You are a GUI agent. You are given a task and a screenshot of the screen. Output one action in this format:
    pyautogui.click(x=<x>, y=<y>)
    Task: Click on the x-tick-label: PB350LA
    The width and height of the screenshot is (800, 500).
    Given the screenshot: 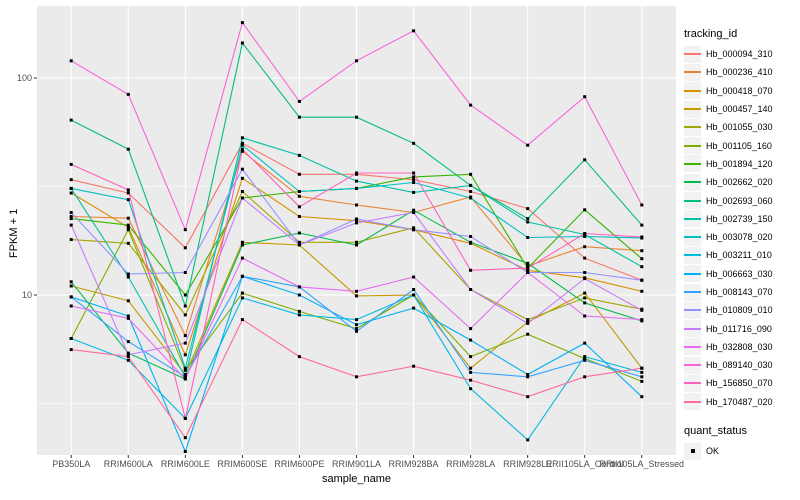 What is the action you would take?
    pyautogui.click(x=71, y=464)
    